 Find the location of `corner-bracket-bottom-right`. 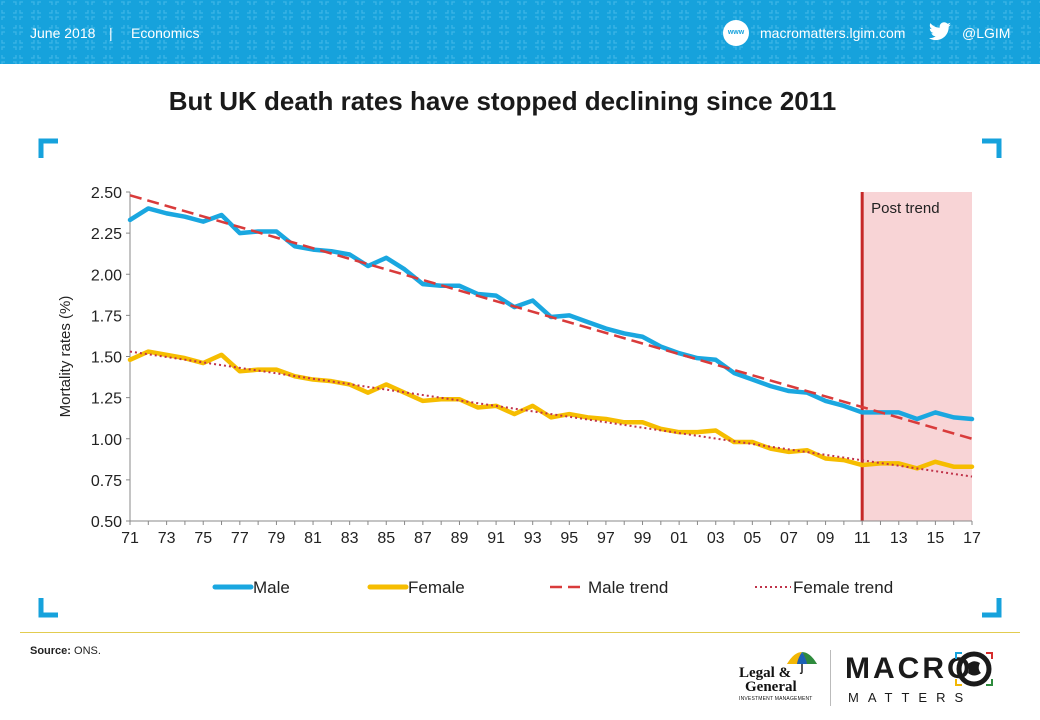

corner-bracket-bottom-right is located at coordinates (992, 608).